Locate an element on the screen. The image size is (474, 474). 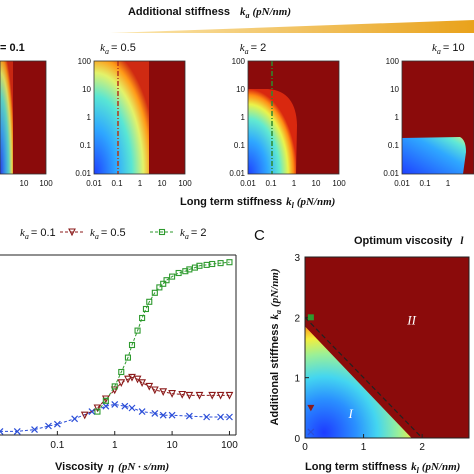
boundary-line is located at coordinates (363, 377).